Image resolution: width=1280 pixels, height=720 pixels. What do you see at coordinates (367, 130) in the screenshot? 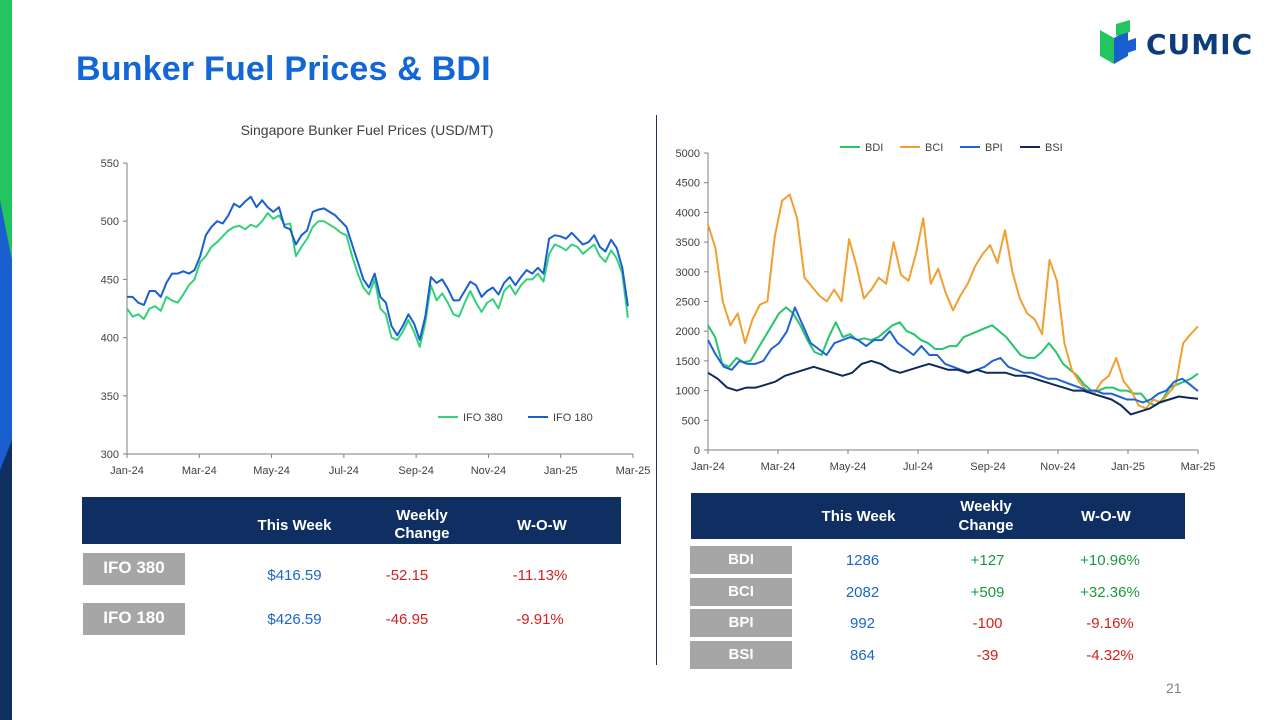
I see `chart-title: Singapore Bunker Fuel Prices (USD/MT)` at bounding box center [367, 130].